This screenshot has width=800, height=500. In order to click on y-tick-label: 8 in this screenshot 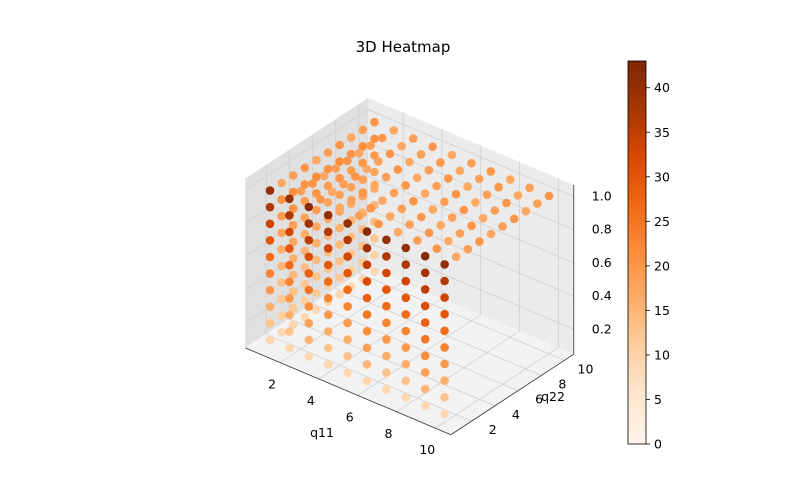, I will do `click(562, 384)`.